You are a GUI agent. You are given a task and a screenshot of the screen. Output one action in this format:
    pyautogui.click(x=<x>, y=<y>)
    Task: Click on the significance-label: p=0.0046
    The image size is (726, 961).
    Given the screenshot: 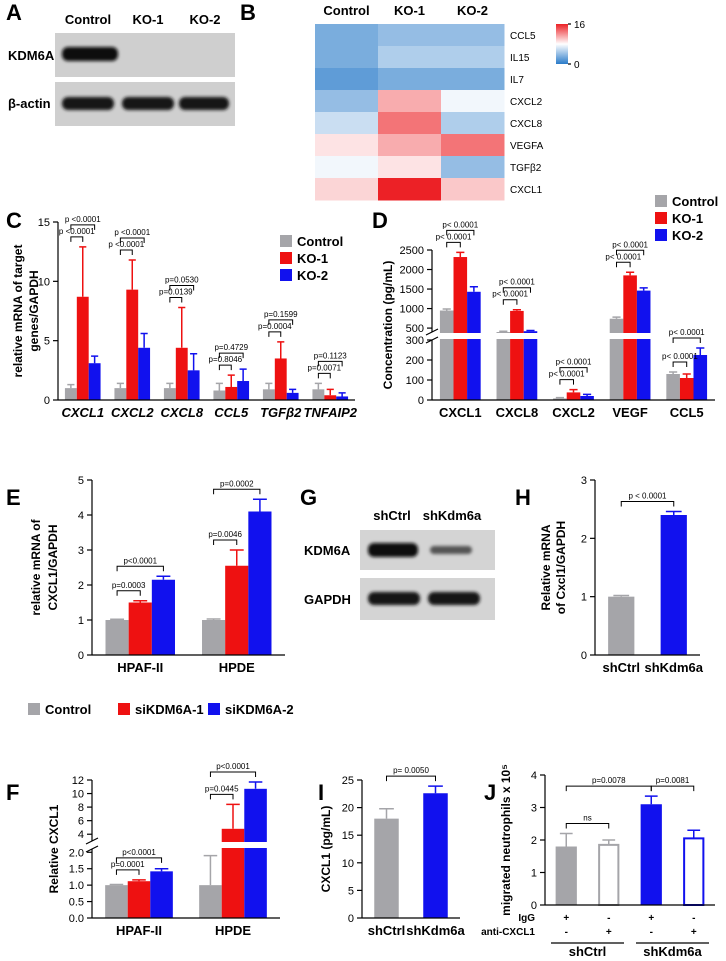 What is the action you would take?
    pyautogui.click(x=225, y=534)
    